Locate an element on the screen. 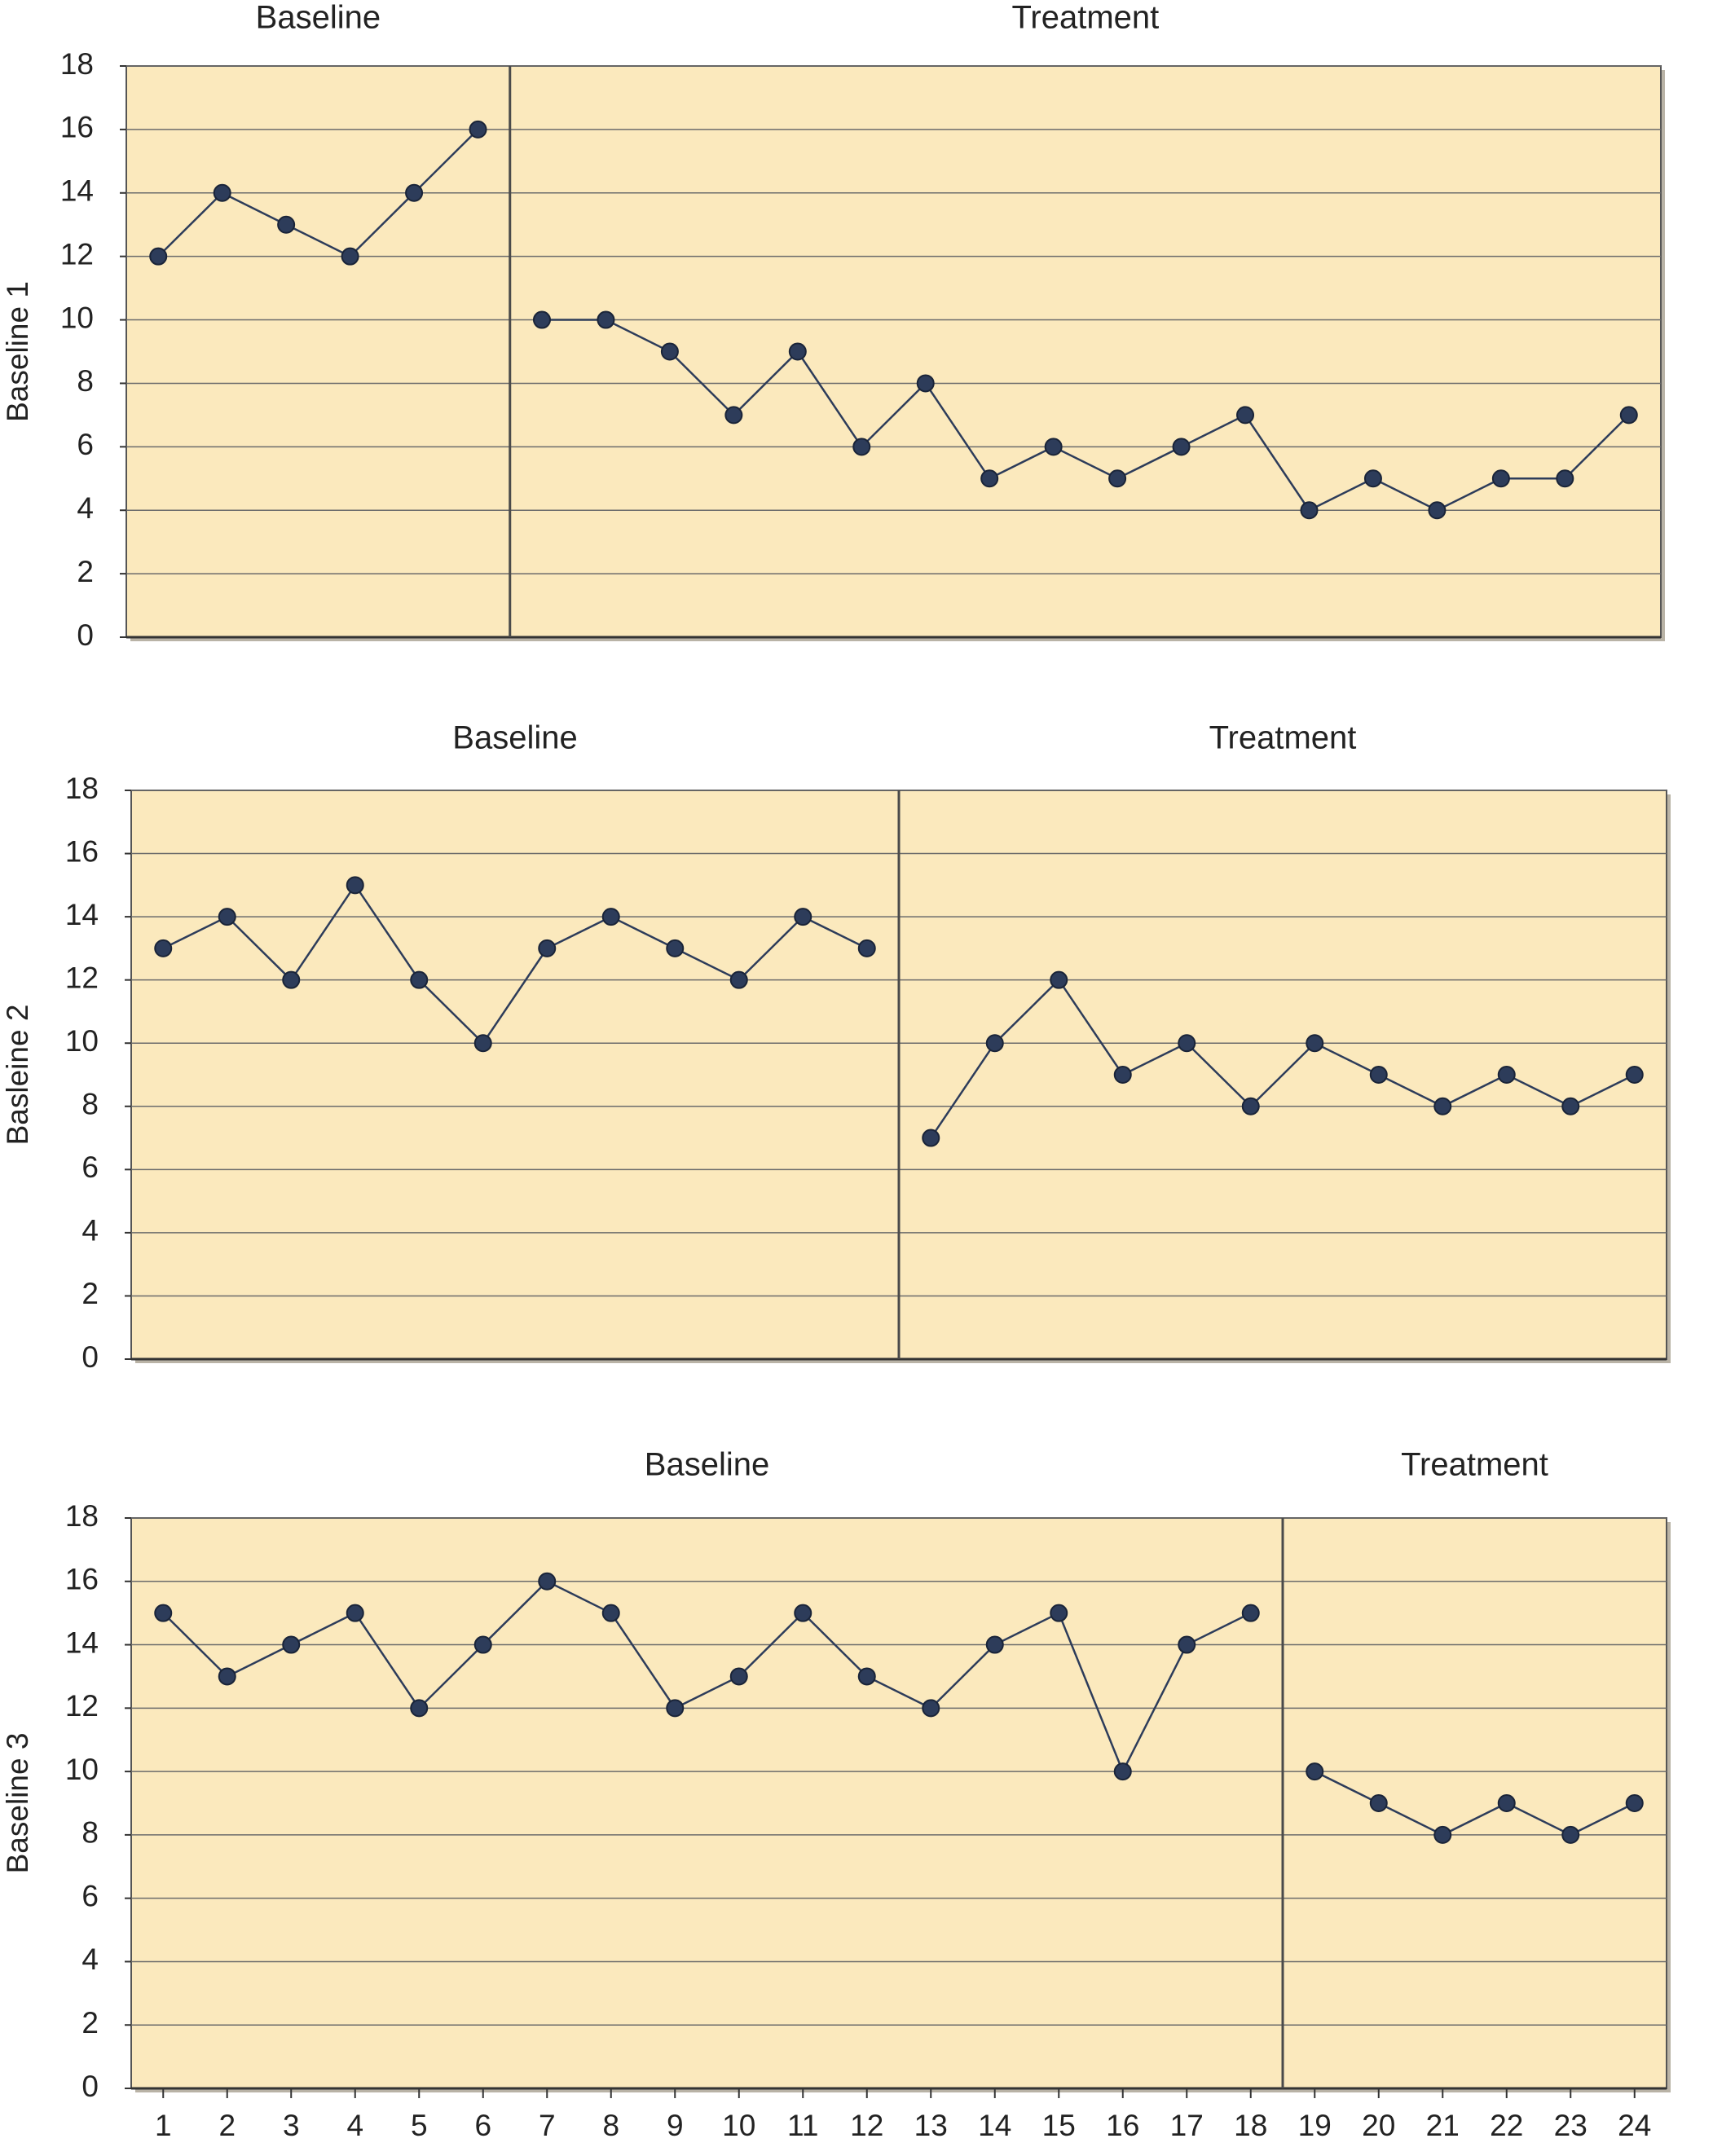 Image resolution: width=1713 pixels, height=2156 pixels. x-tick-label: 21 is located at coordinates (1443, 2125).